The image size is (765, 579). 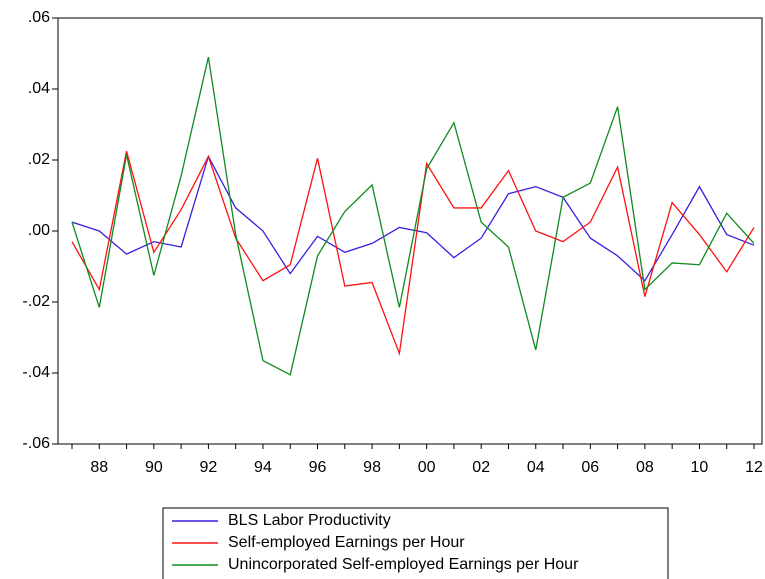 What do you see at coordinates (154, 467) in the screenshot?
I see `x-tick-label: 90` at bounding box center [154, 467].